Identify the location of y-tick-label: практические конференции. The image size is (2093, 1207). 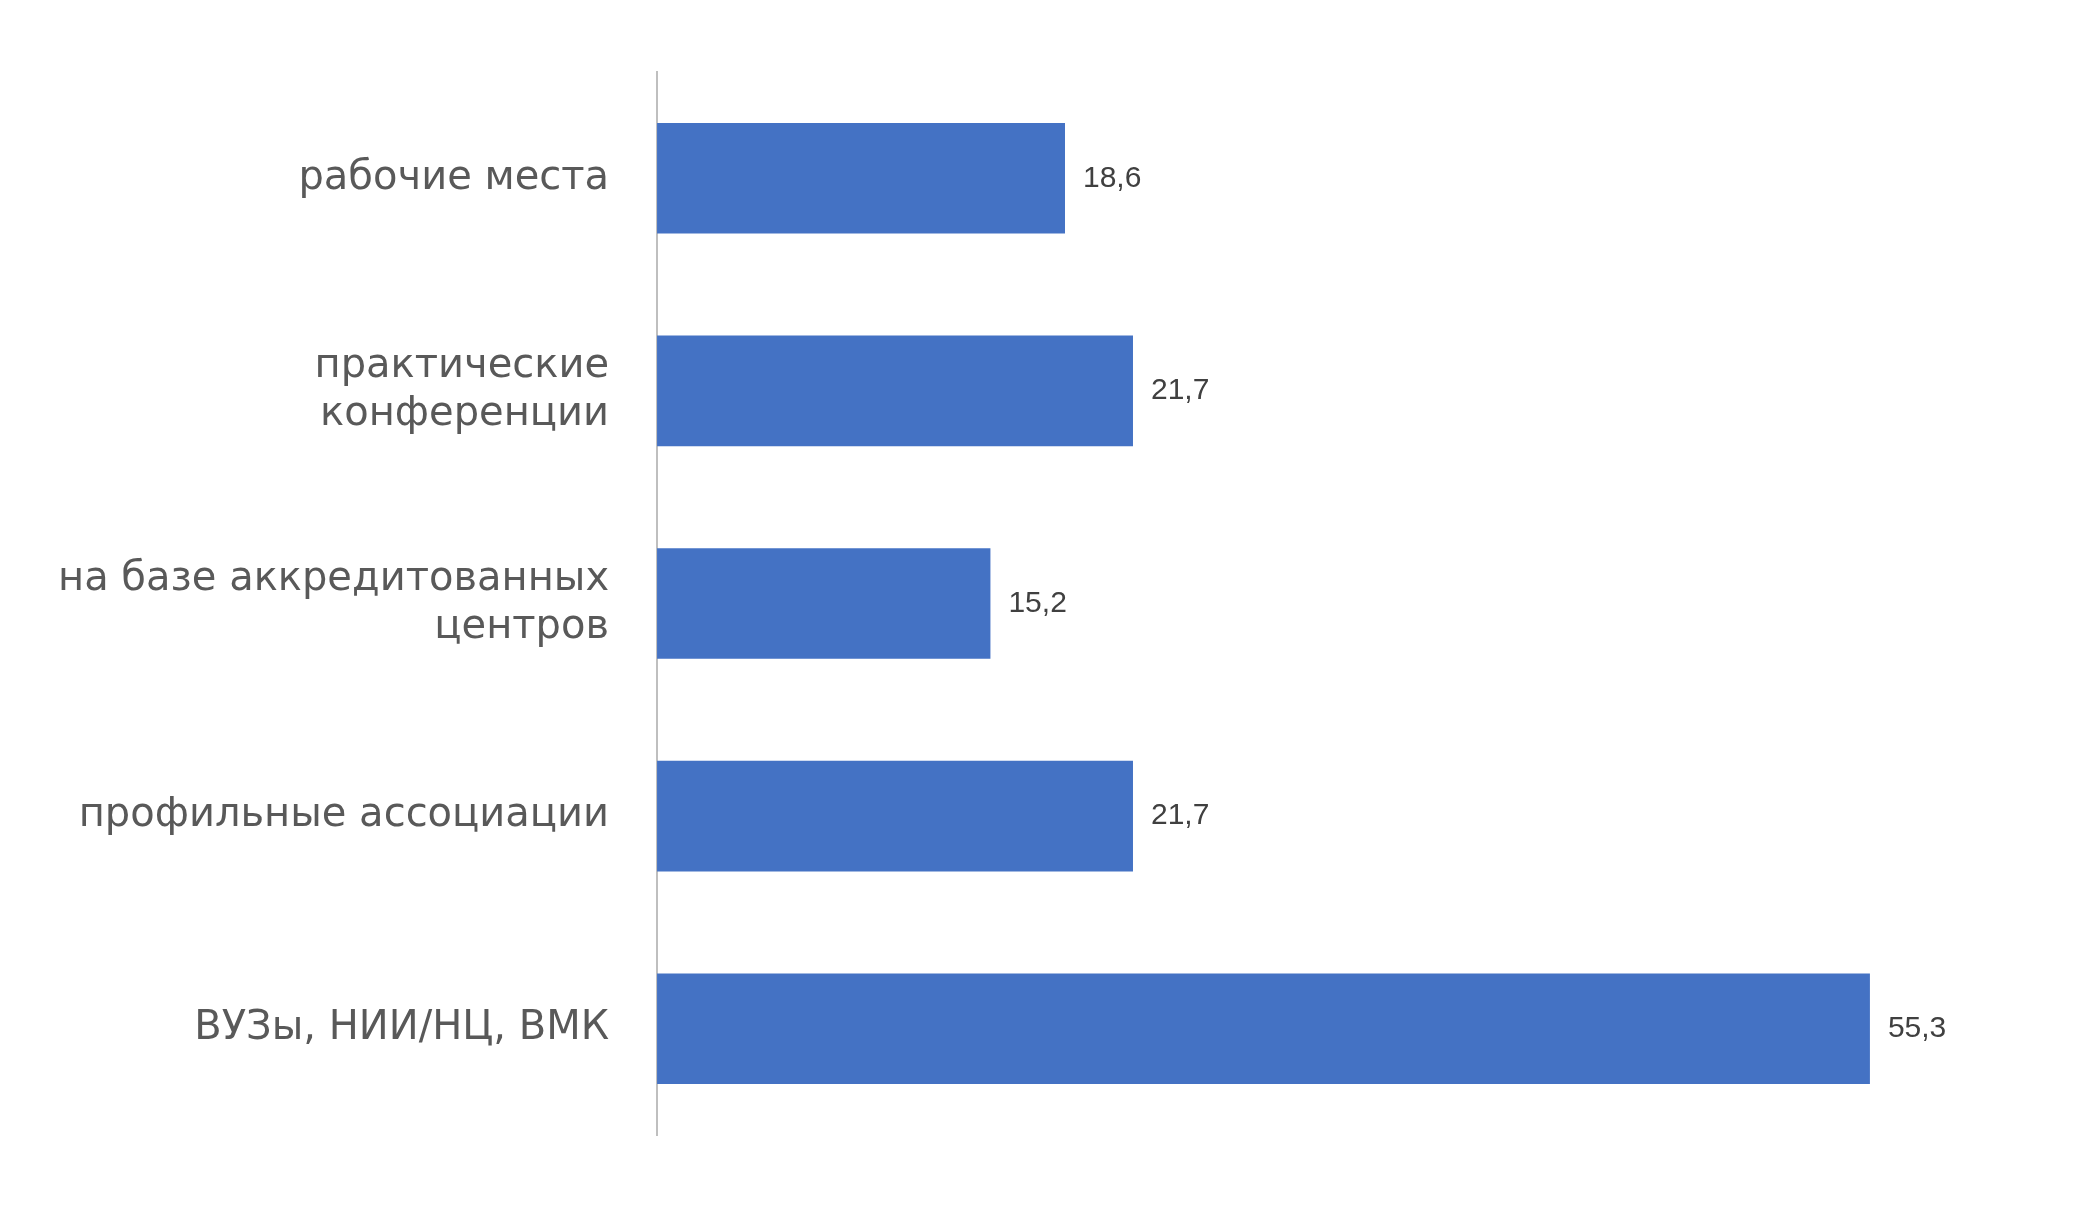
(462, 387).